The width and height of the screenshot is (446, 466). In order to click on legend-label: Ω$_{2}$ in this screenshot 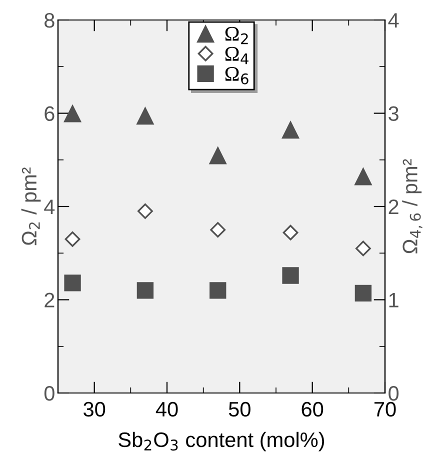, I will do `click(236, 35)`.